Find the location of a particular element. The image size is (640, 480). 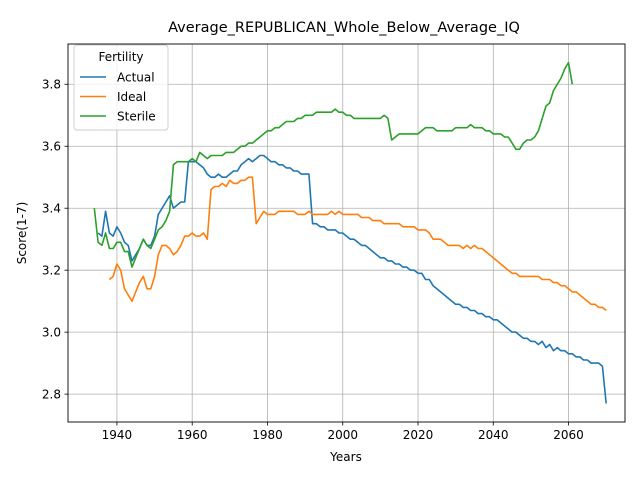

y-tick-label: 2.8 is located at coordinates (51, 394).